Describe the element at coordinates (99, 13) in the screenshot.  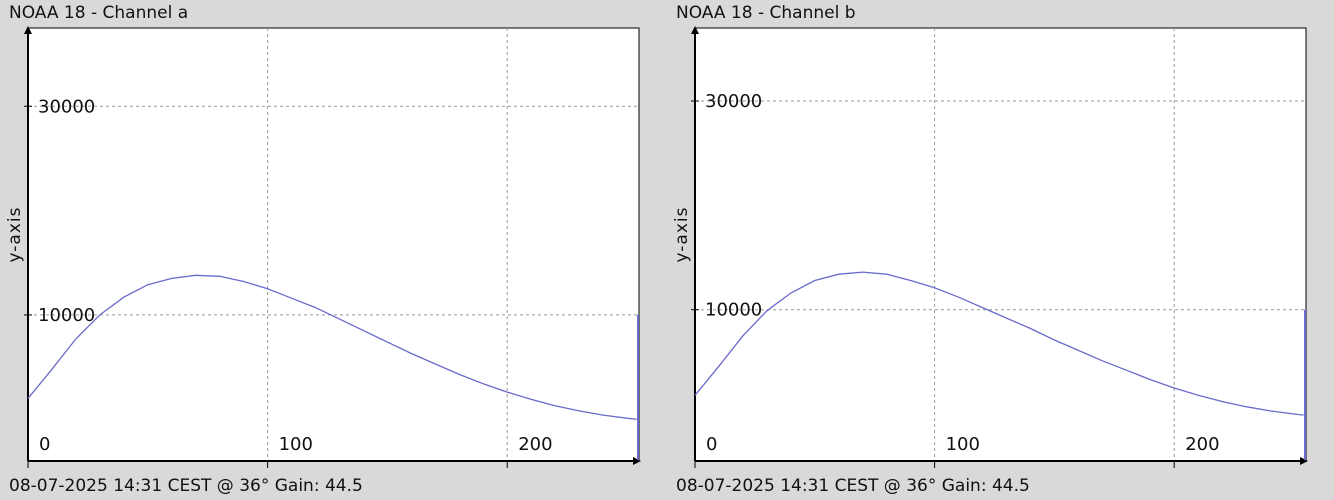
I see `chart-title: NOAA 18 - Channel a` at that location.